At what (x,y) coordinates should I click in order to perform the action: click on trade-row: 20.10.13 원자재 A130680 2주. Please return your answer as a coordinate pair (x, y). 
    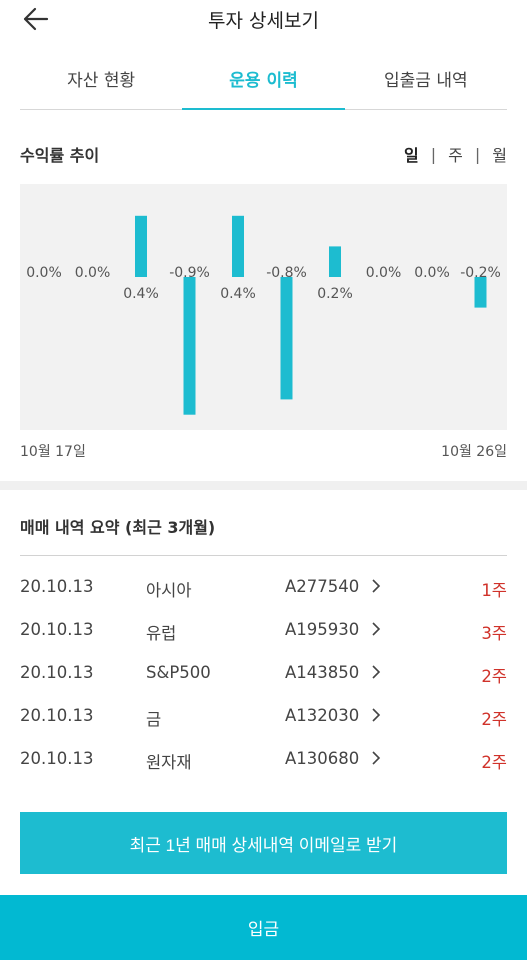
    Looking at the image, I should click on (263, 760).